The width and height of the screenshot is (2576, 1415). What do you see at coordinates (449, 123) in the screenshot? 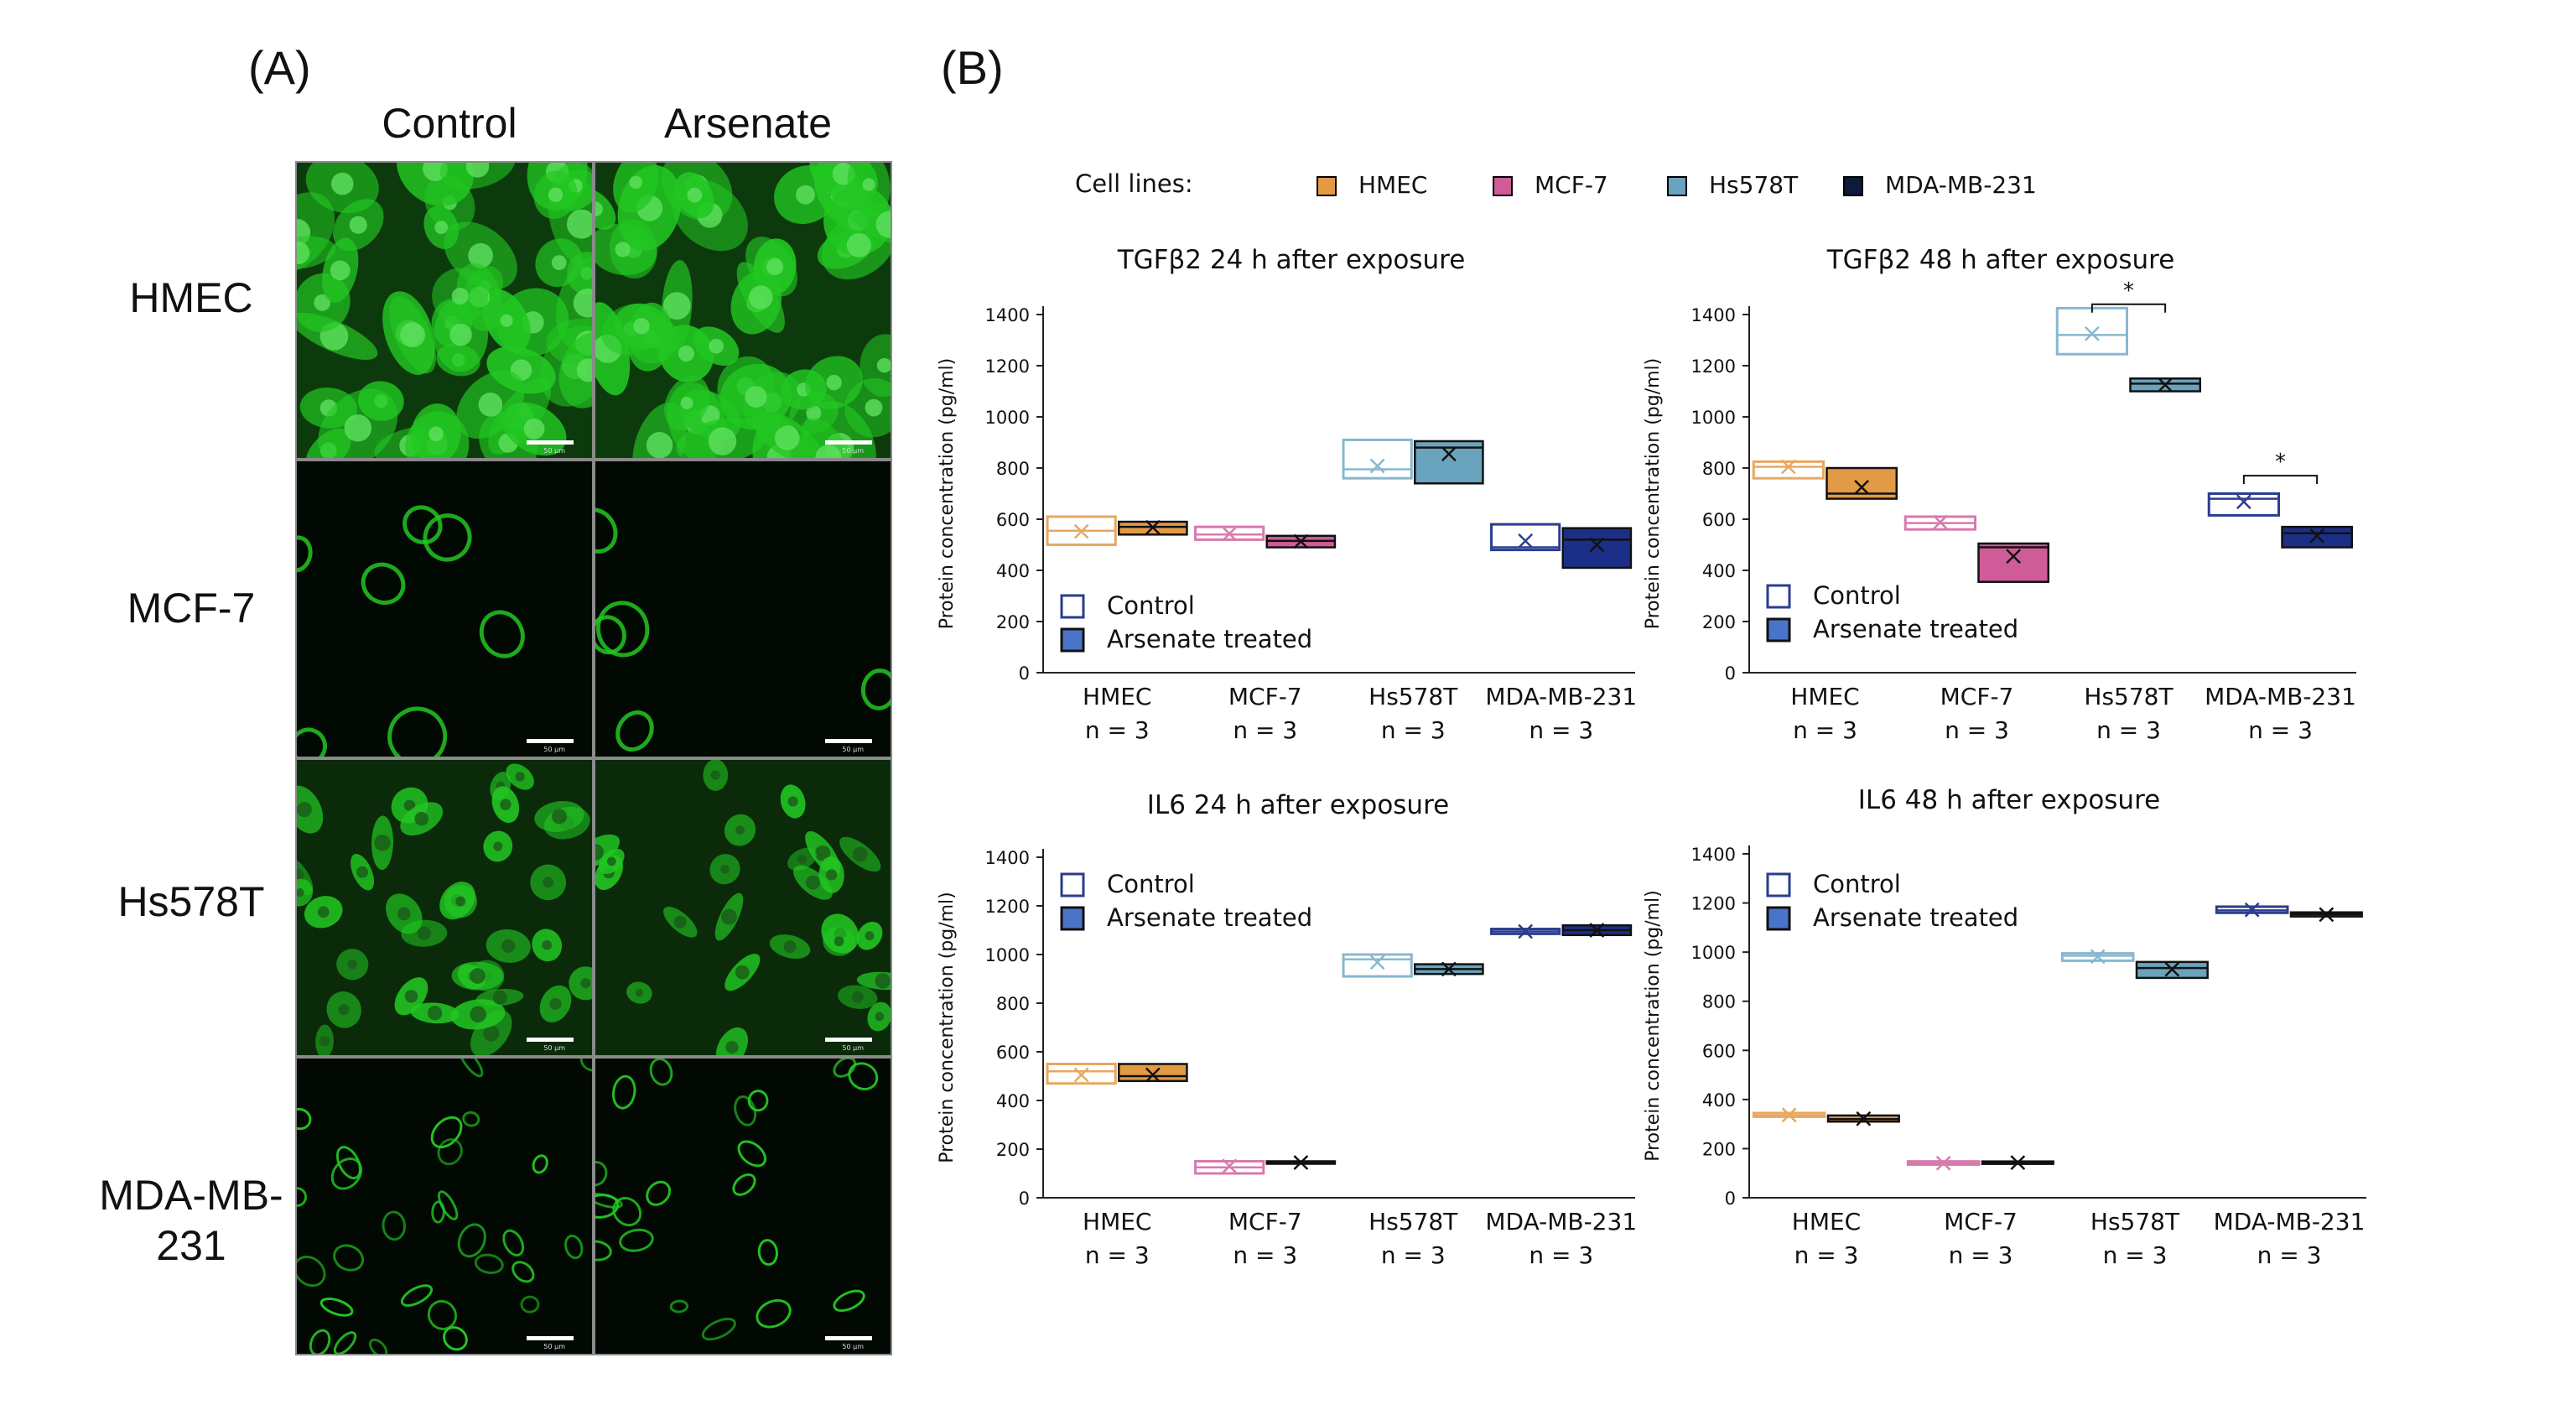
I see `column-header-control: Control` at bounding box center [449, 123].